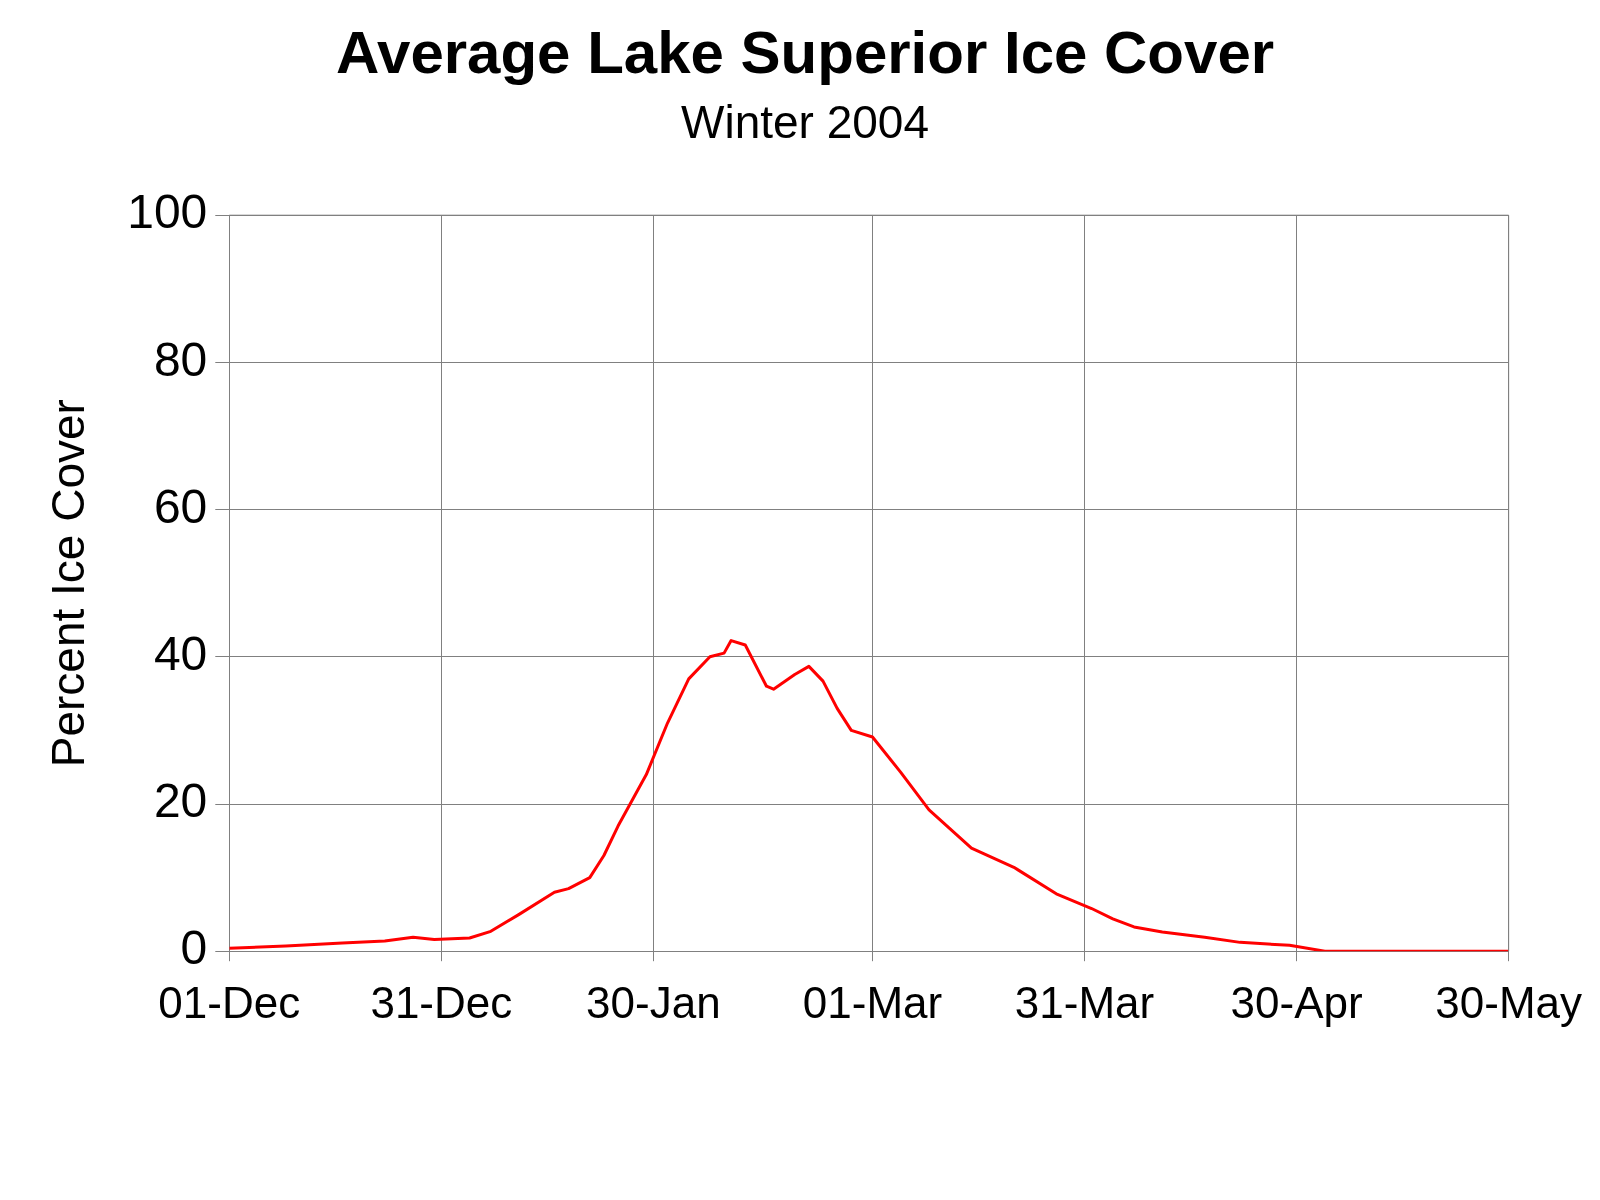 Image resolution: width=1600 pixels, height=1200 pixels. Describe the element at coordinates (68, 583) in the screenshot. I see `y-axis-title: Percent Ice Cover` at that location.